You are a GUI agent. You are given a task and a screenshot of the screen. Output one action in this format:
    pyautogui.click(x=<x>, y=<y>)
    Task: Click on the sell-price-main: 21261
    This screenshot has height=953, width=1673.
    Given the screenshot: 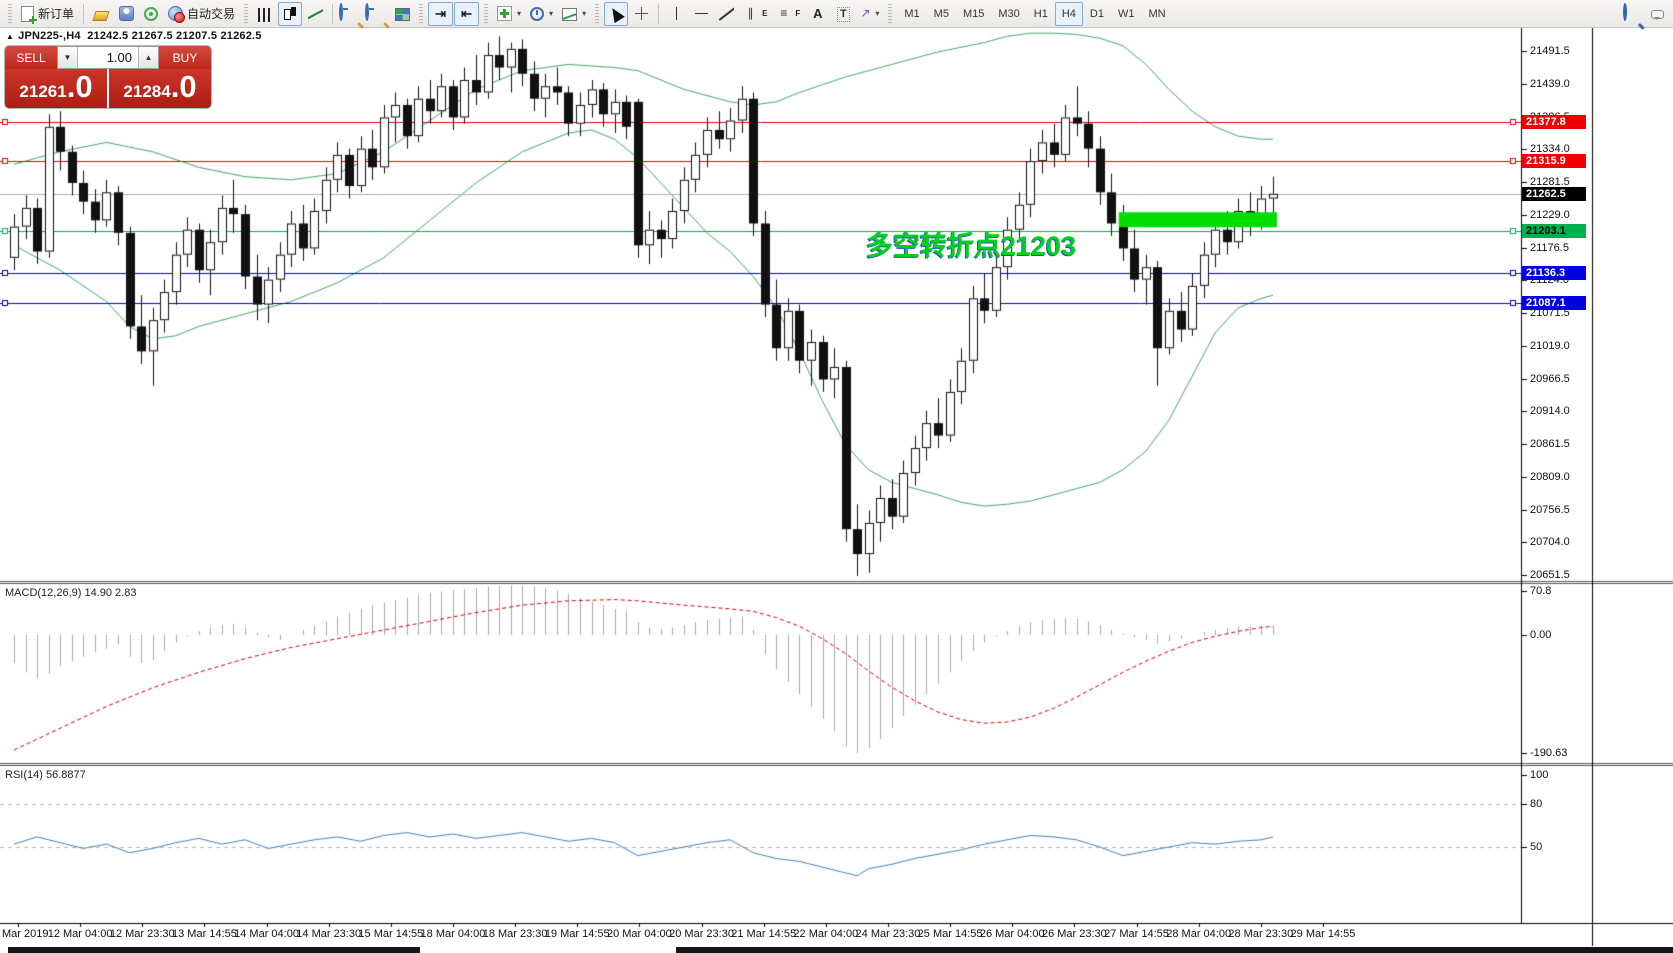 What is the action you would take?
    pyautogui.click(x=43, y=91)
    